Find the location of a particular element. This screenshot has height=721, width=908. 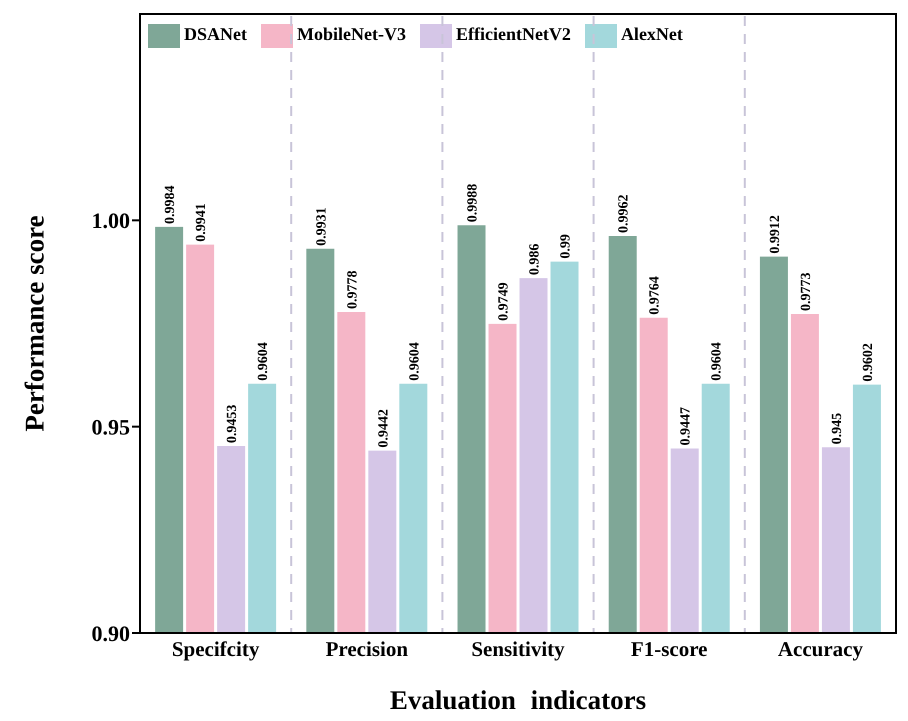

data-label: 0.986 is located at coordinates (535, 260).